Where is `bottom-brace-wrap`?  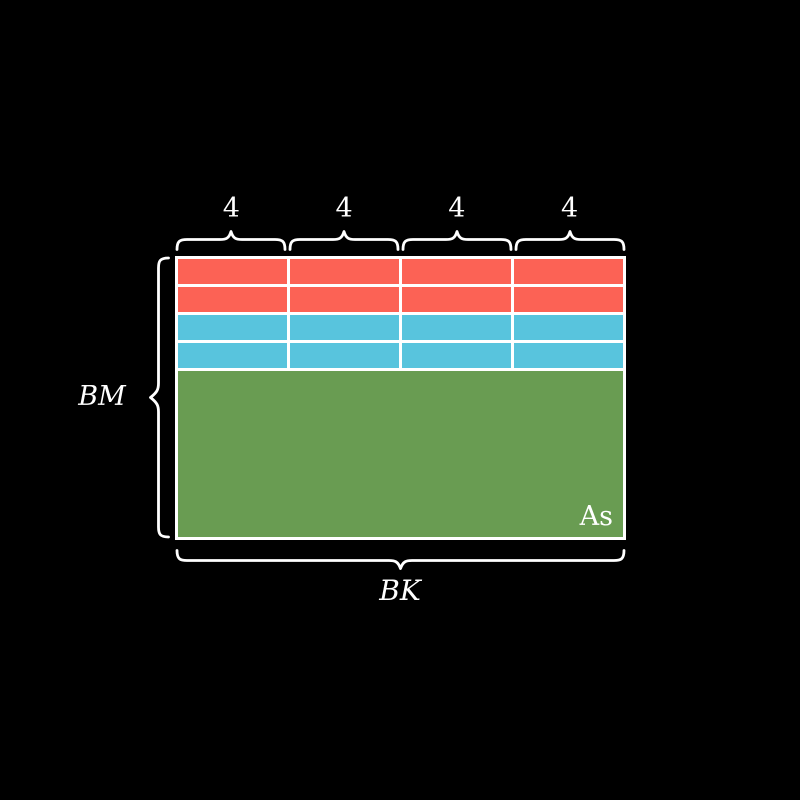
bottom-brace-wrap is located at coordinates (400, 559).